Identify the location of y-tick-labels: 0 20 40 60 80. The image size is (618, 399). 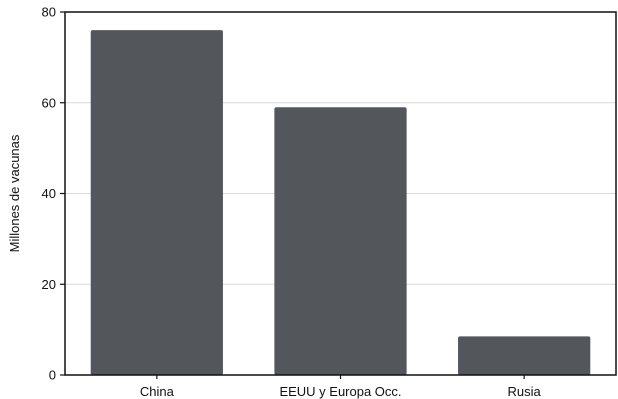
(53, 194).